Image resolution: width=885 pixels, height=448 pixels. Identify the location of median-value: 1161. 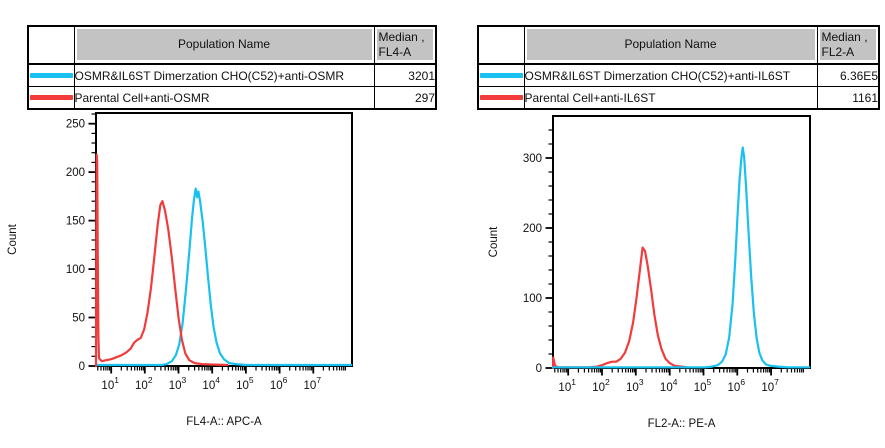
(848, 98).